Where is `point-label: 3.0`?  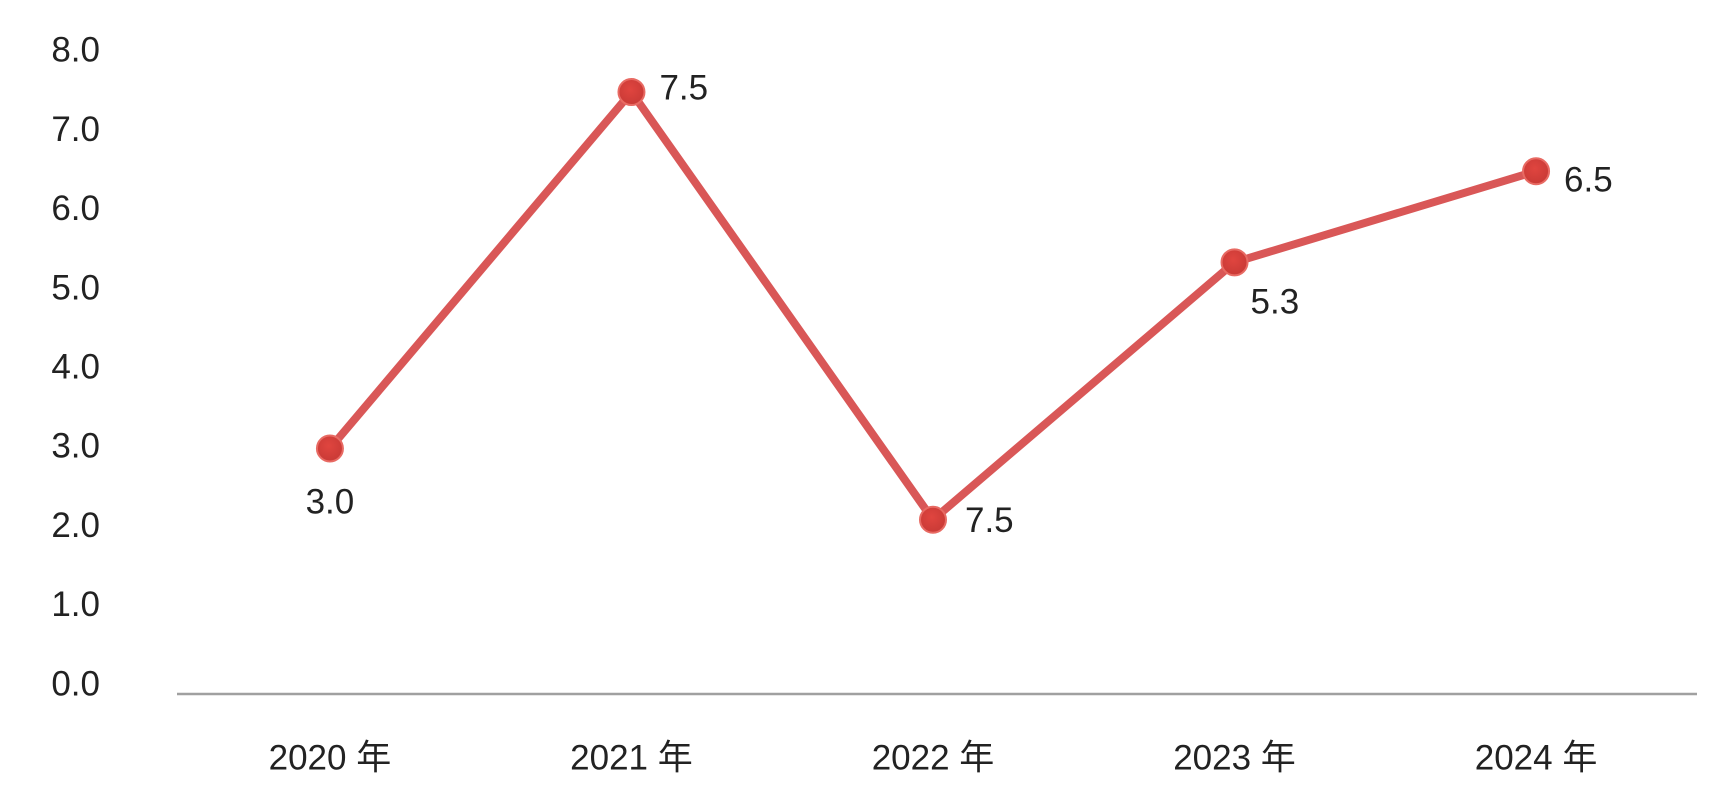
point-label: 3.0 is located at coordinates (330, 502).